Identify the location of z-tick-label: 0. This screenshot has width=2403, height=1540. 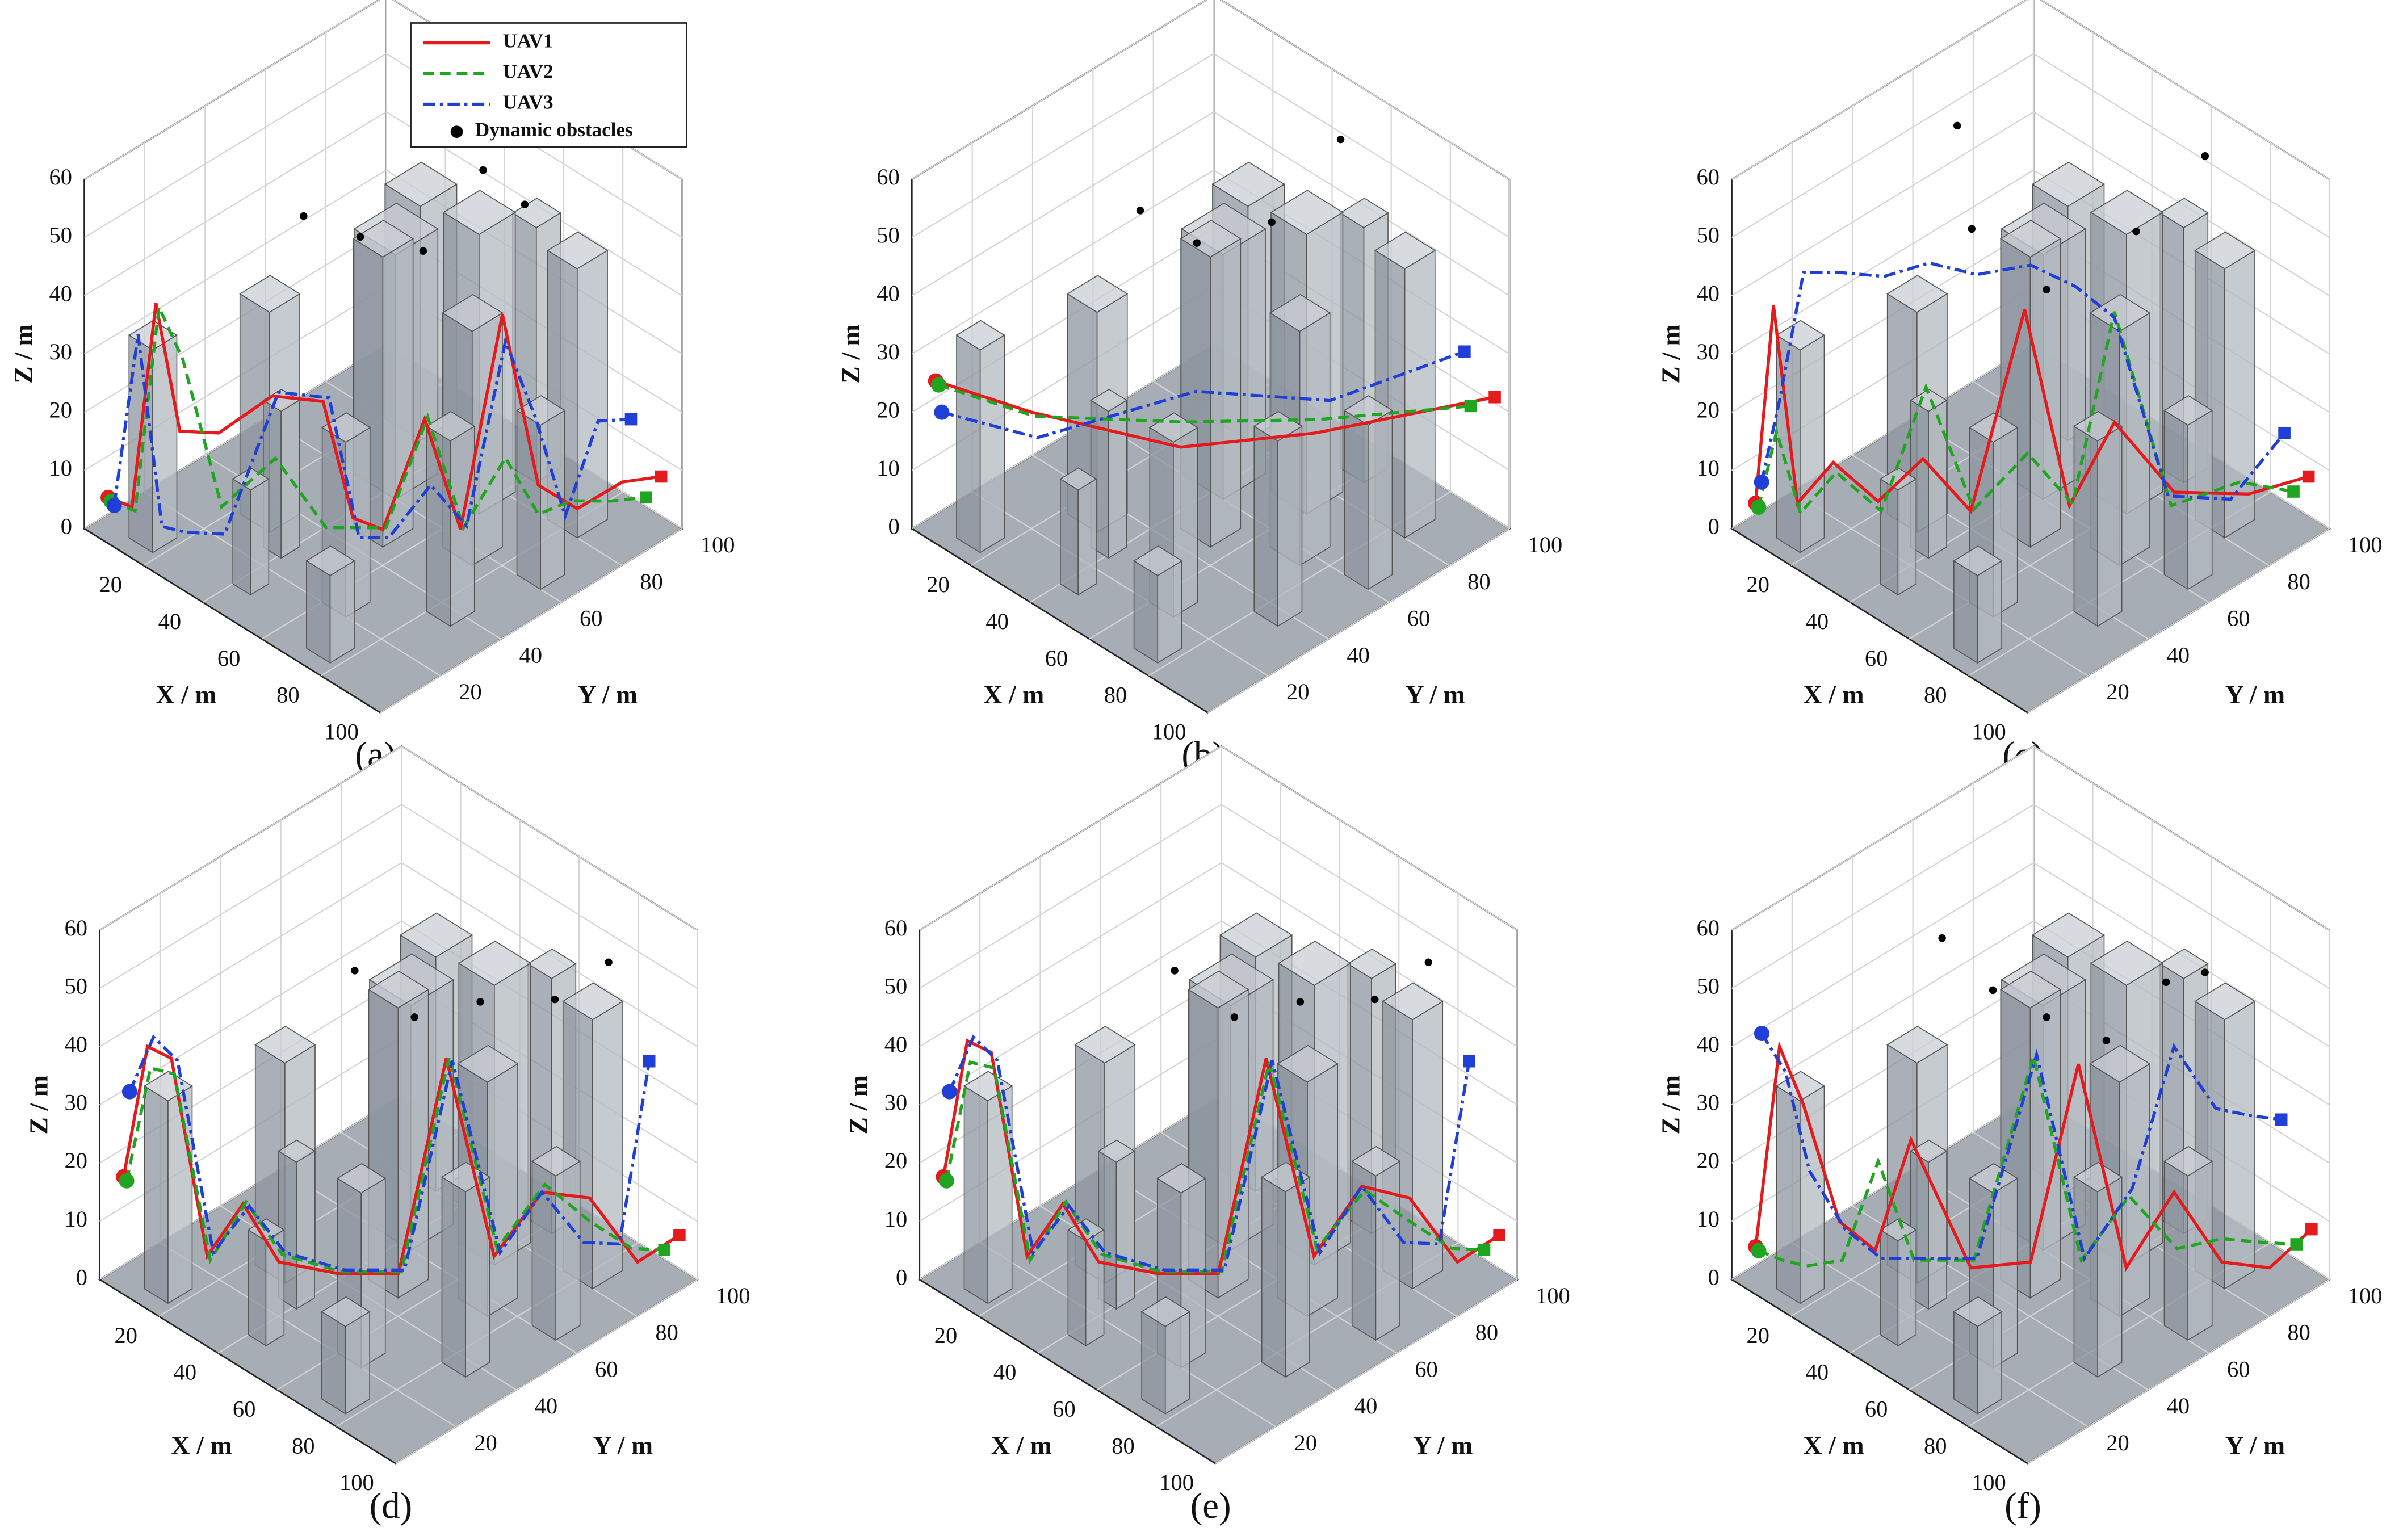
(1714, 527).